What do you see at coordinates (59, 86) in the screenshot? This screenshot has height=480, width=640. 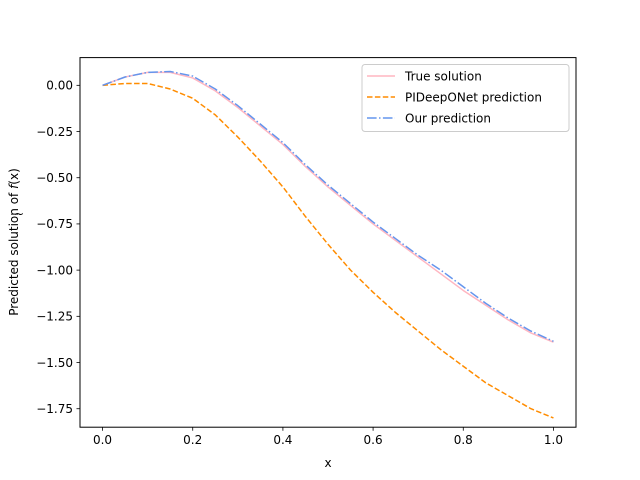 I see `y-tick-label: 0.00` at bounding box center [59, 86].